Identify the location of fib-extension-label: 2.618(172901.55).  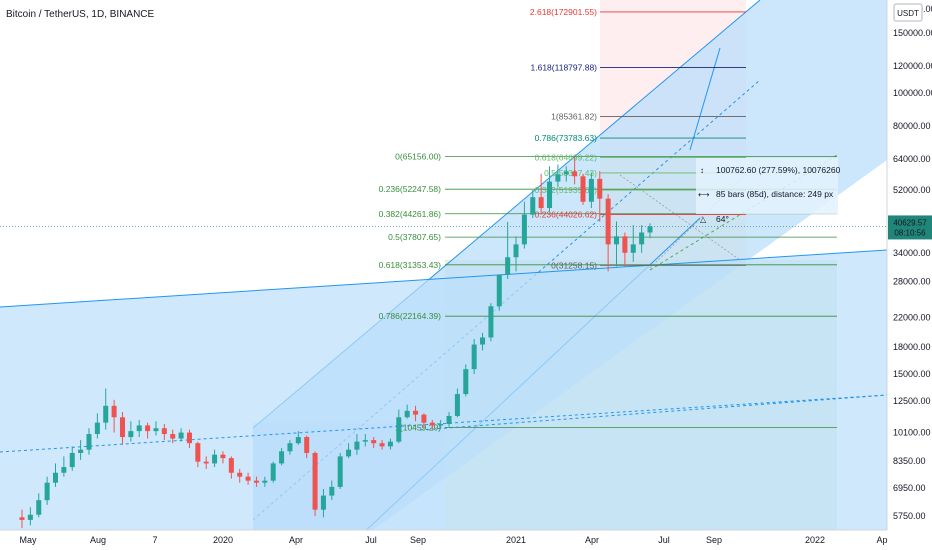
(563, 12).